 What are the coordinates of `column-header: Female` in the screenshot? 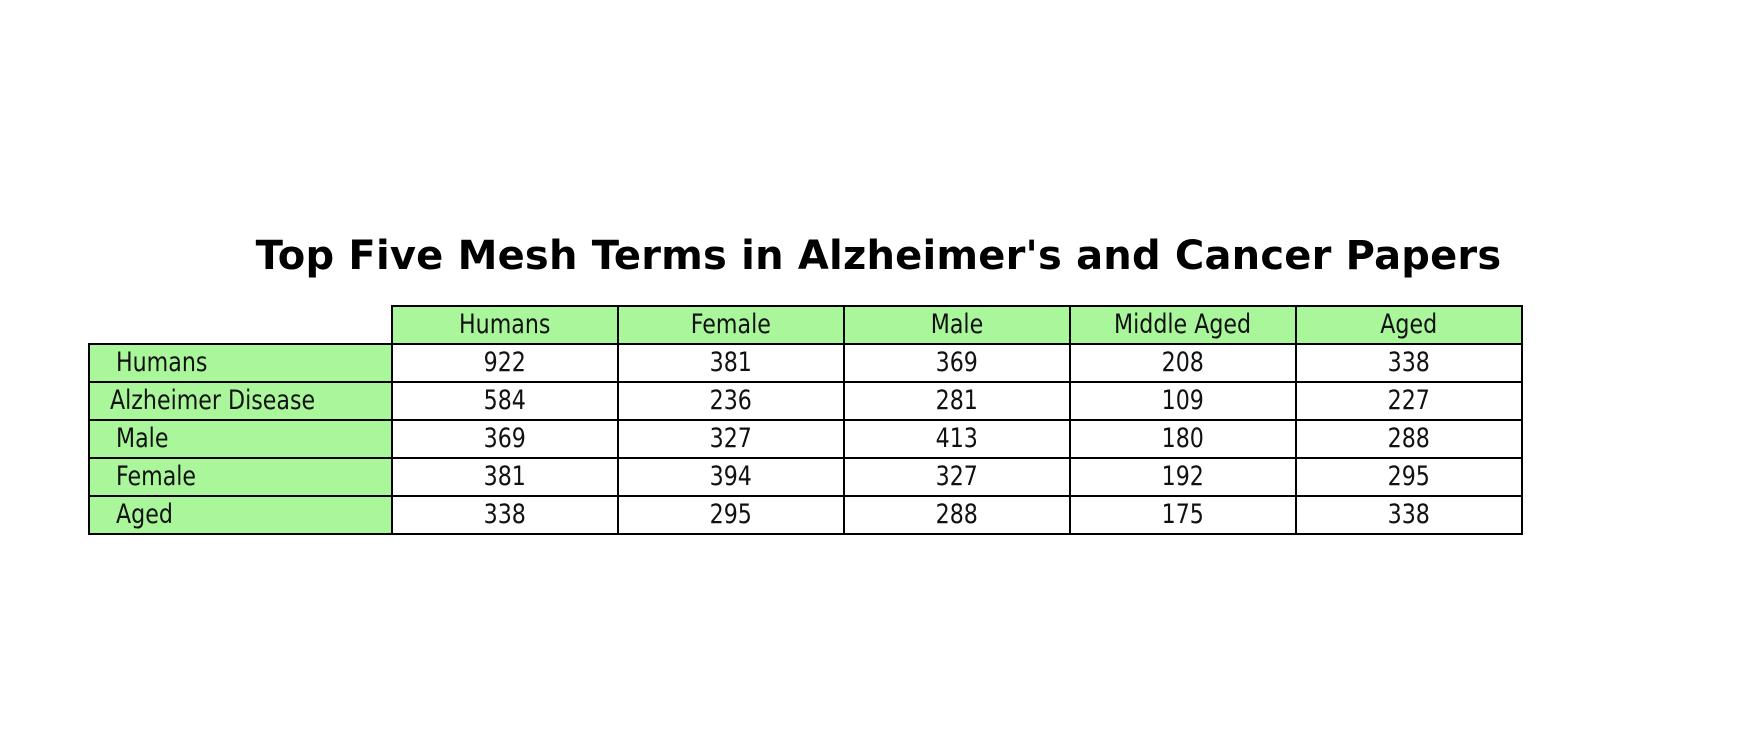 It's located at (731, 325).